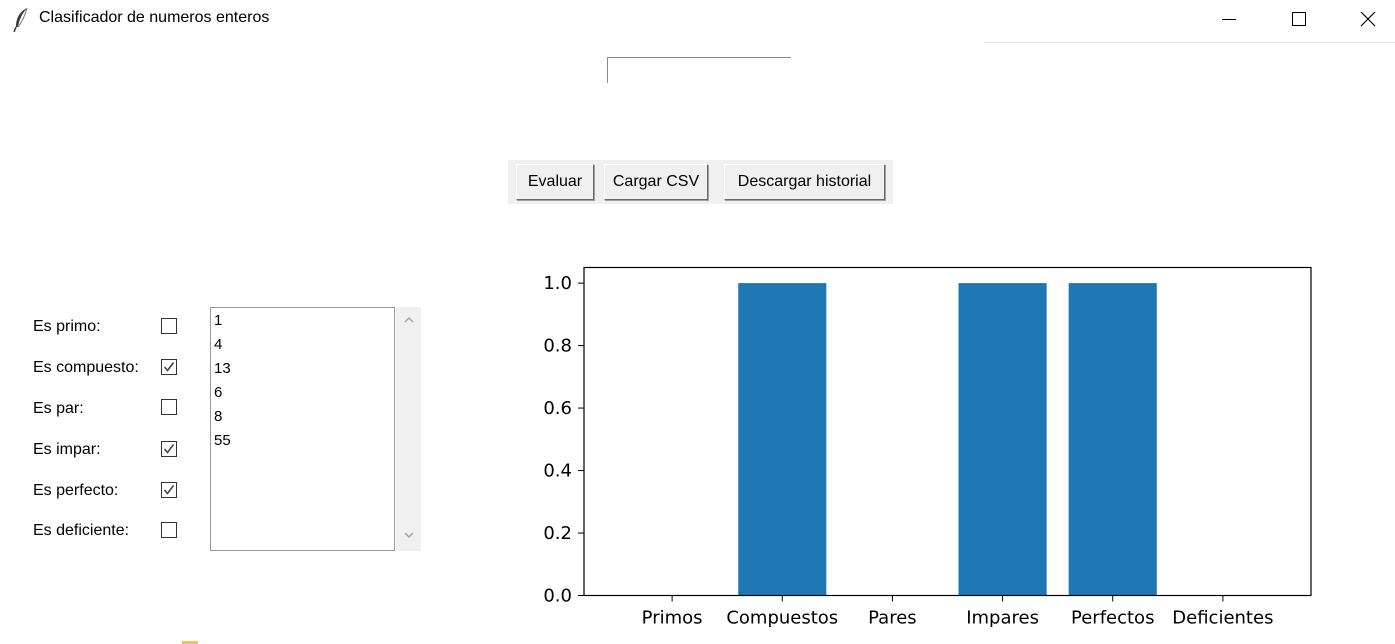 The height and width of the screenshot is (644, 1395). Describe the element at coordinates (782, 618) in the screenshot. I see `x-tick-label: Compuestos` at that location.